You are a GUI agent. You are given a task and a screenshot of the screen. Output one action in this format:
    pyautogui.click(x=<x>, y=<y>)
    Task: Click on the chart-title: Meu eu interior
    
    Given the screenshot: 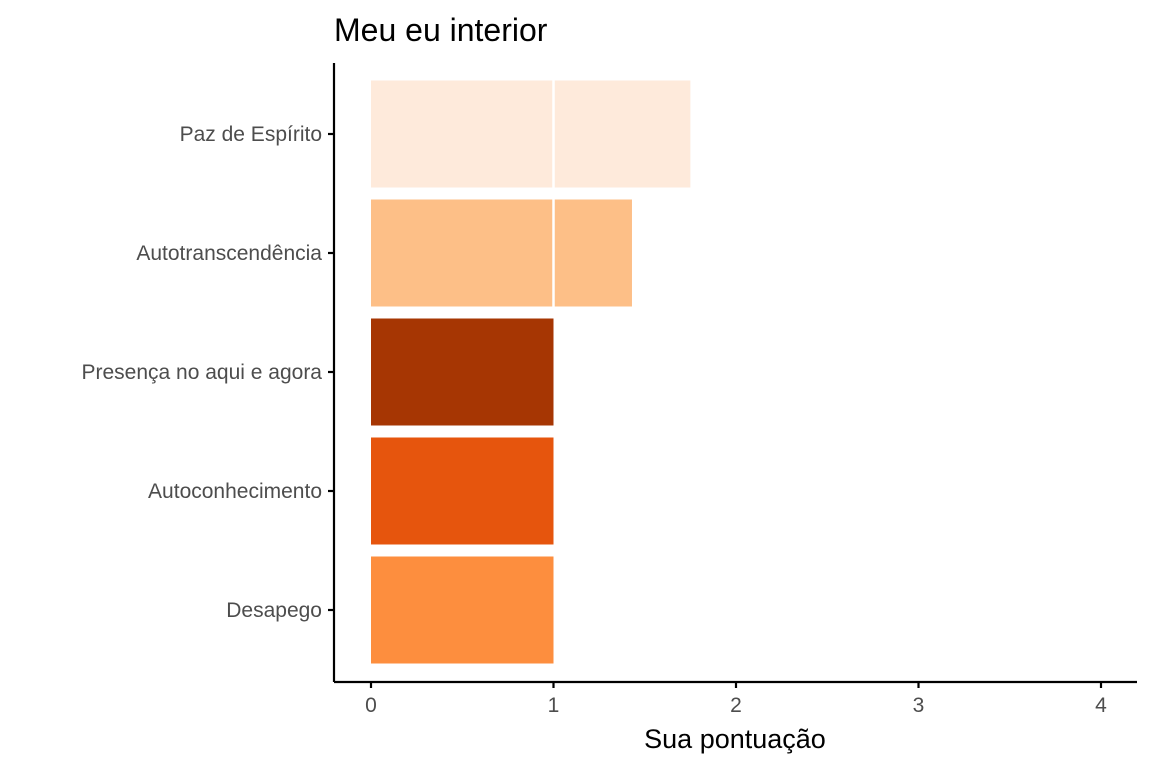 What is the action you would take?
    pyautogui.click(x=441, y=30)
    